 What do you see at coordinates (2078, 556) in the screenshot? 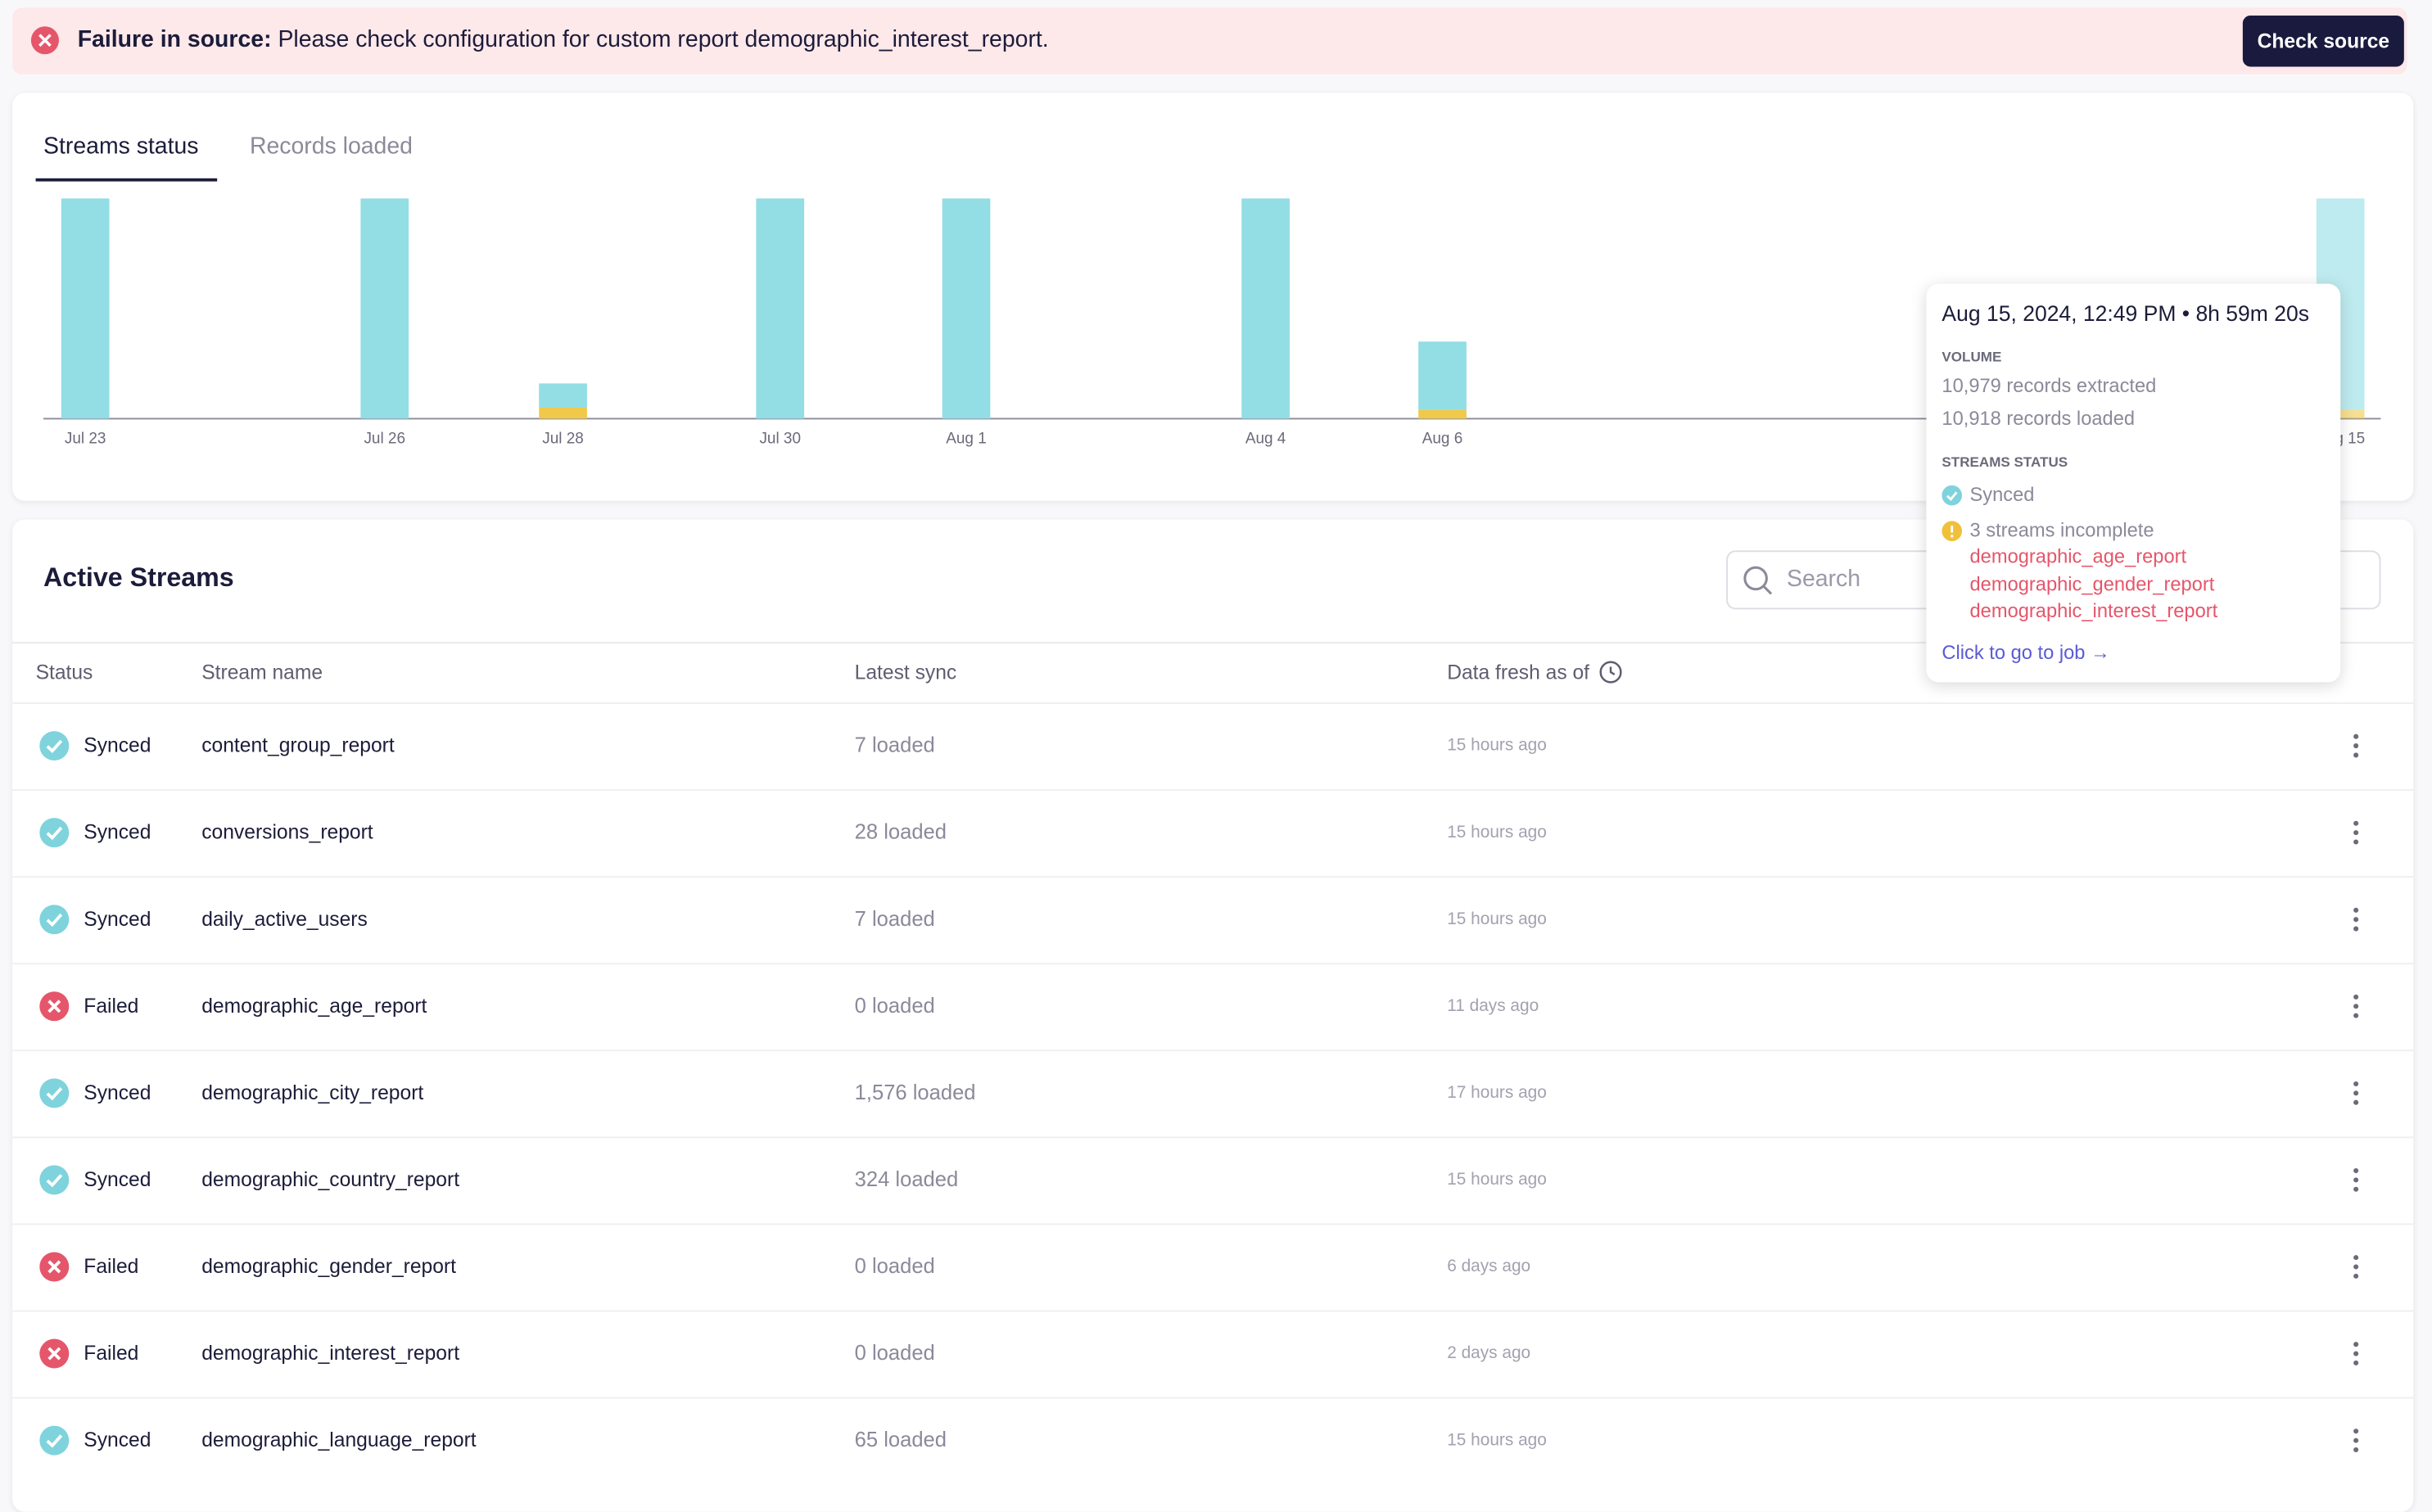
I see `incomplete-stream: demographic_age_report` at bounding box center [2078, 556].